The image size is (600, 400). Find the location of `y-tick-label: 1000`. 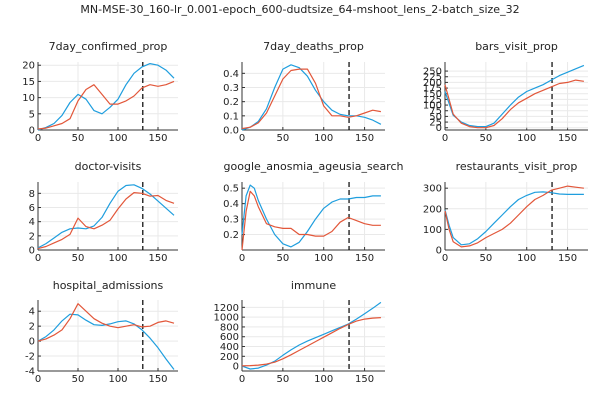

y-tick-label: 1000 is located at coordinates (226, 318).